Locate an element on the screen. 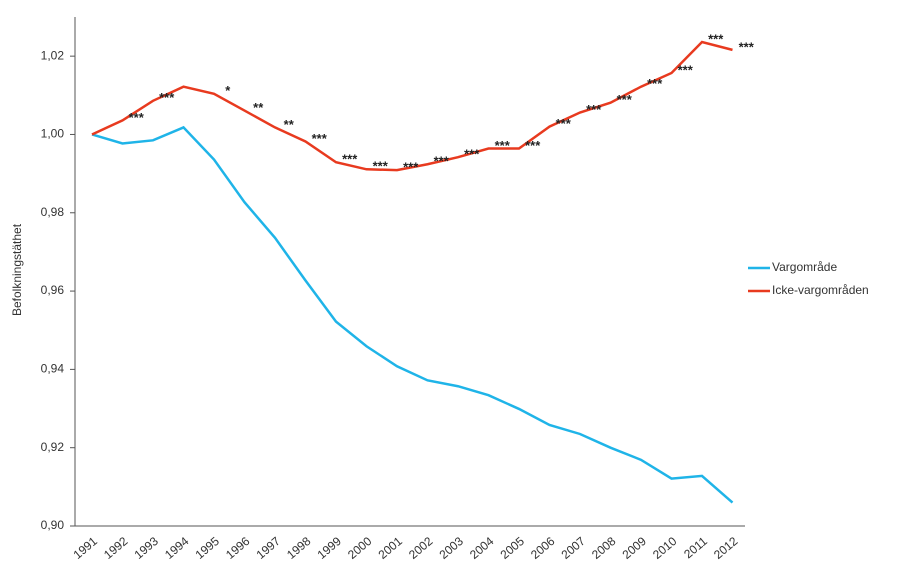 This screenshot has height=568, width=907. y-tick-label: 0,90 is located at coordinates (53, 525).